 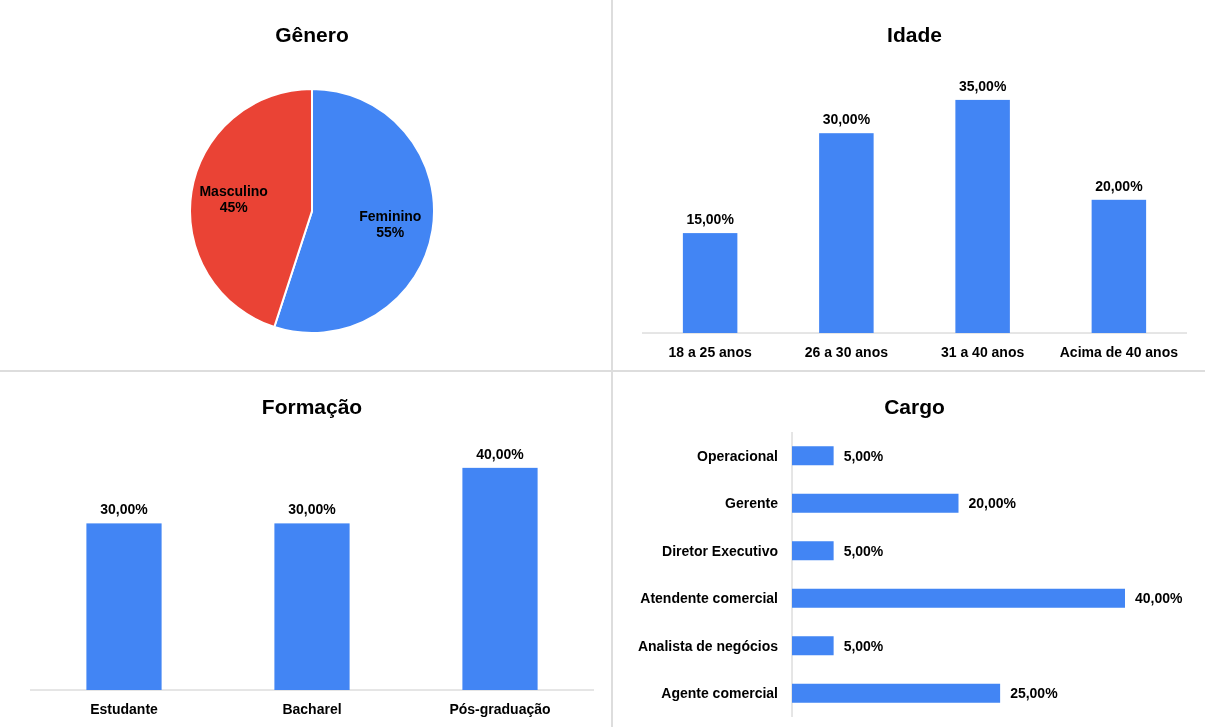 I want to click on x-tick-label: Estudante, so click(x=124, y=709).